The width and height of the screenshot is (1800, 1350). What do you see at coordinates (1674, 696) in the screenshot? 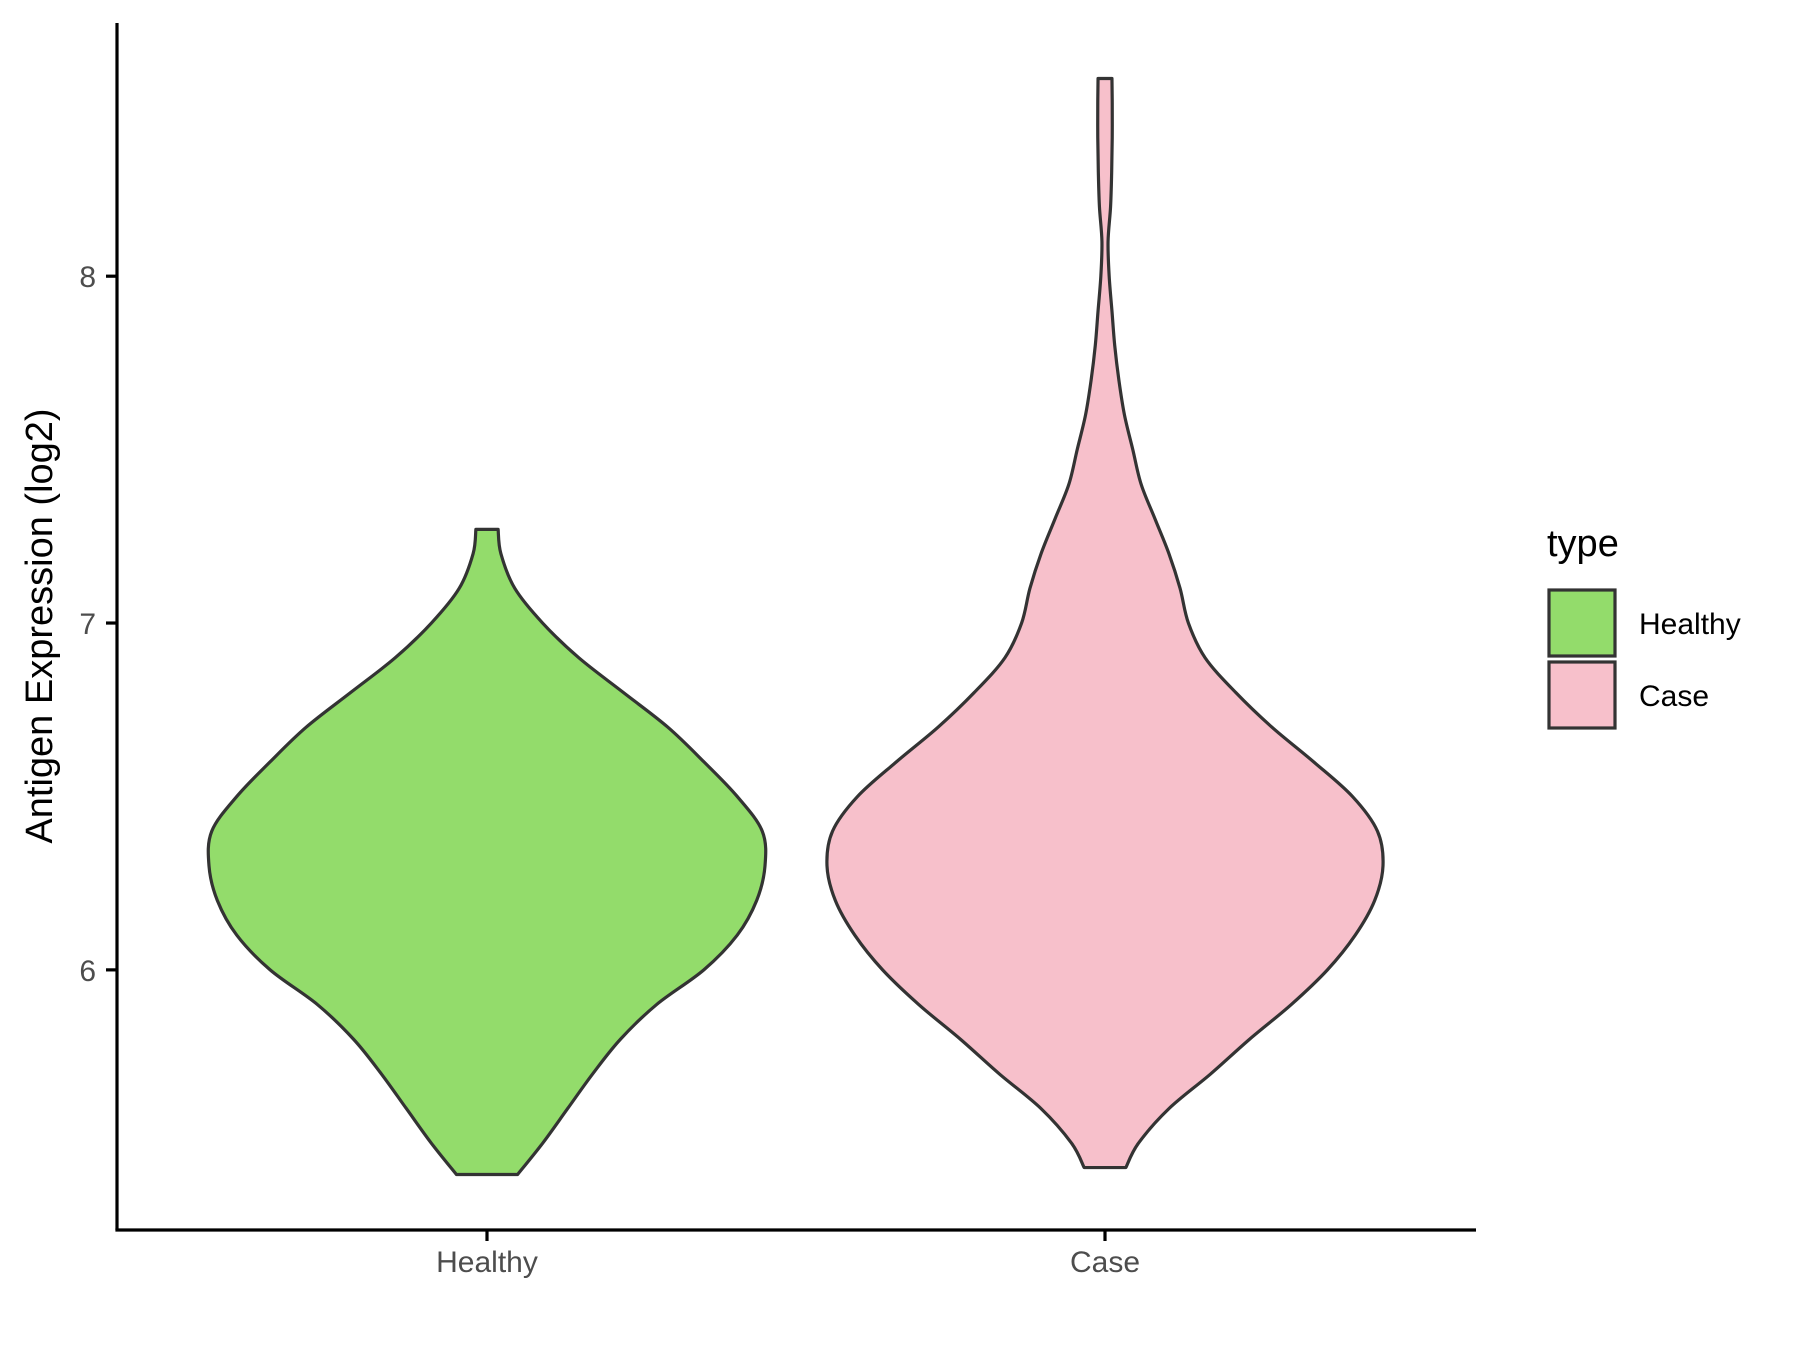
I see `legend-label-case: Case` at bounding box center [1674, 696].